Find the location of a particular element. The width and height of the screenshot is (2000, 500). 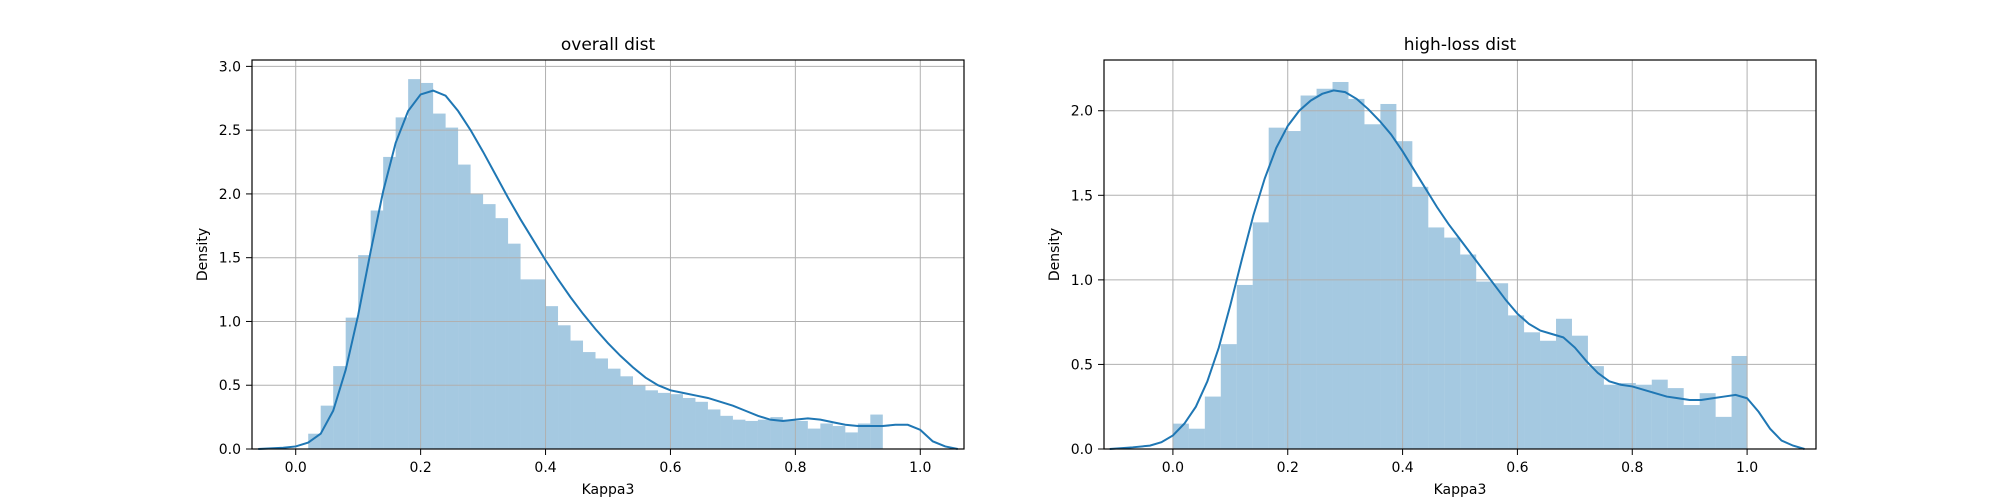

y-axis-ticks: 0.0 0.5 1.0 1.5 2.0 is located at coordinates (1087, 281).